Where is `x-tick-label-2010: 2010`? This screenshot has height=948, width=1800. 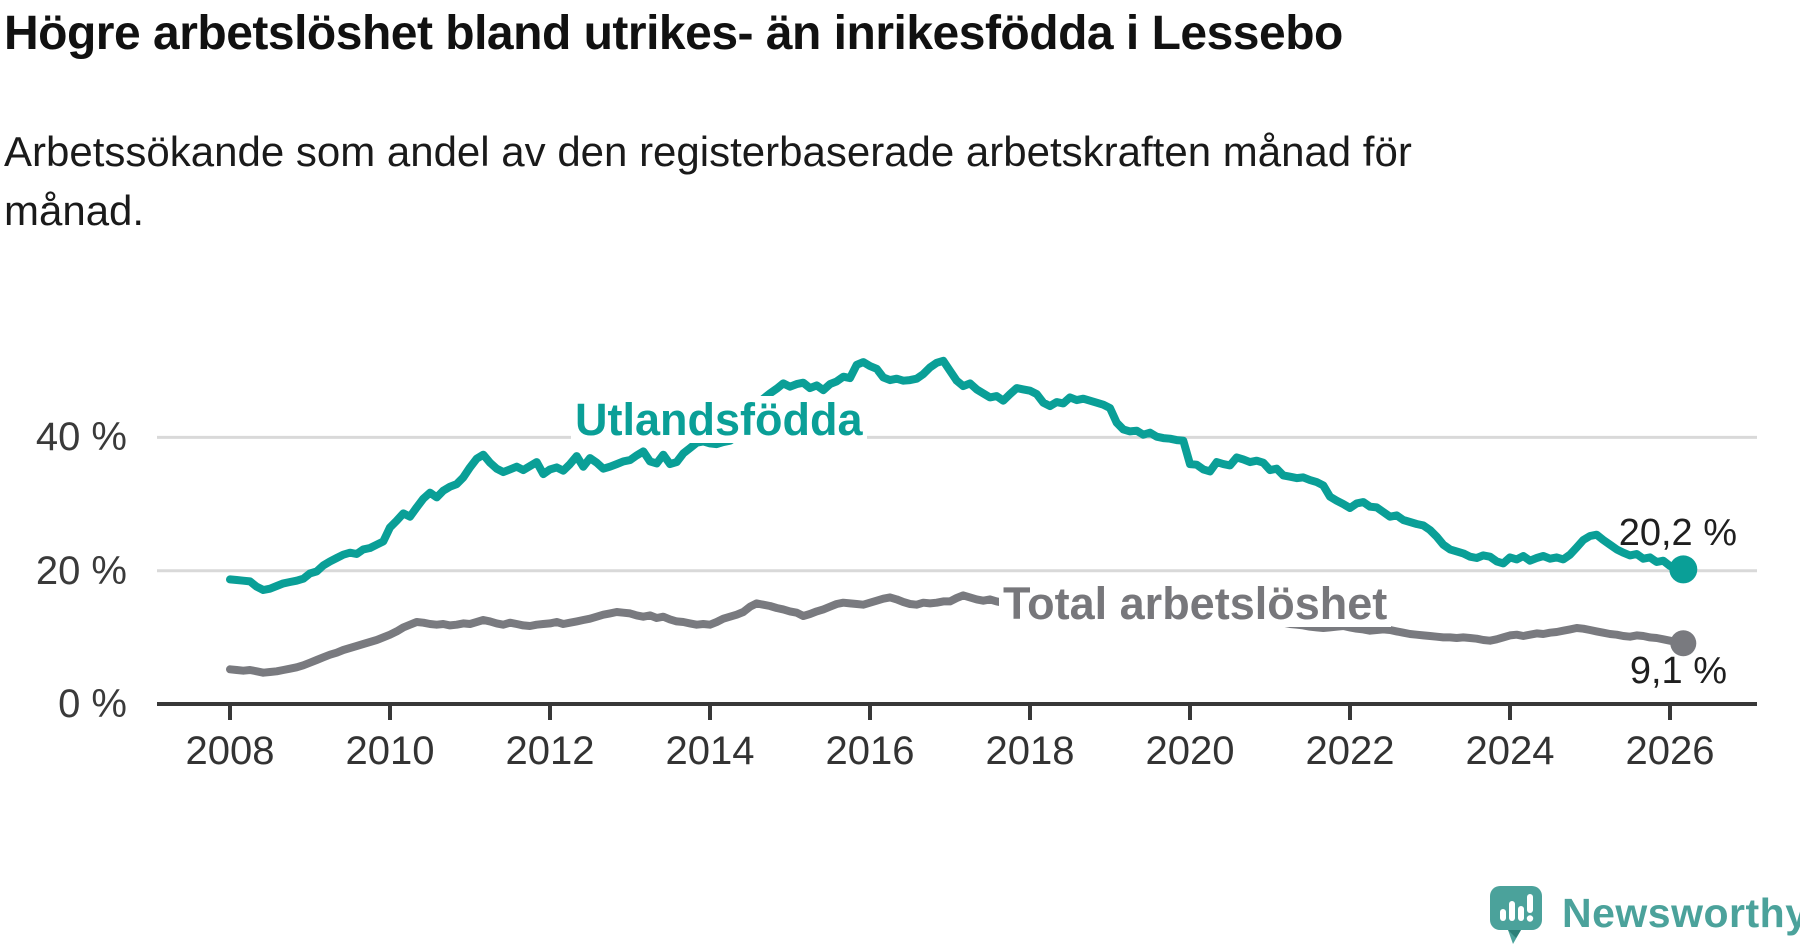
x-tick-label-2010: 2010 is located at coordinates (390, 751).